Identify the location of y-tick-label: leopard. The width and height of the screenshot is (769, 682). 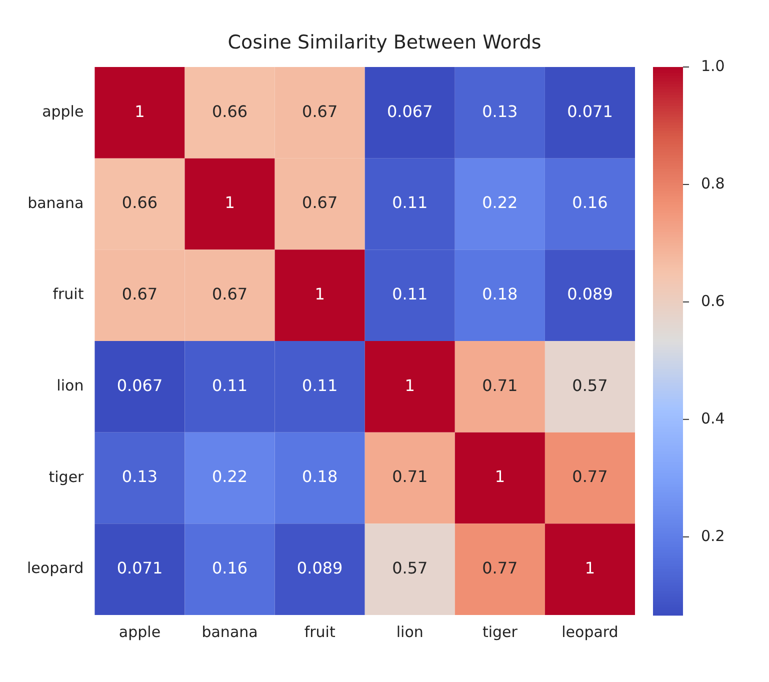
(55, 568).